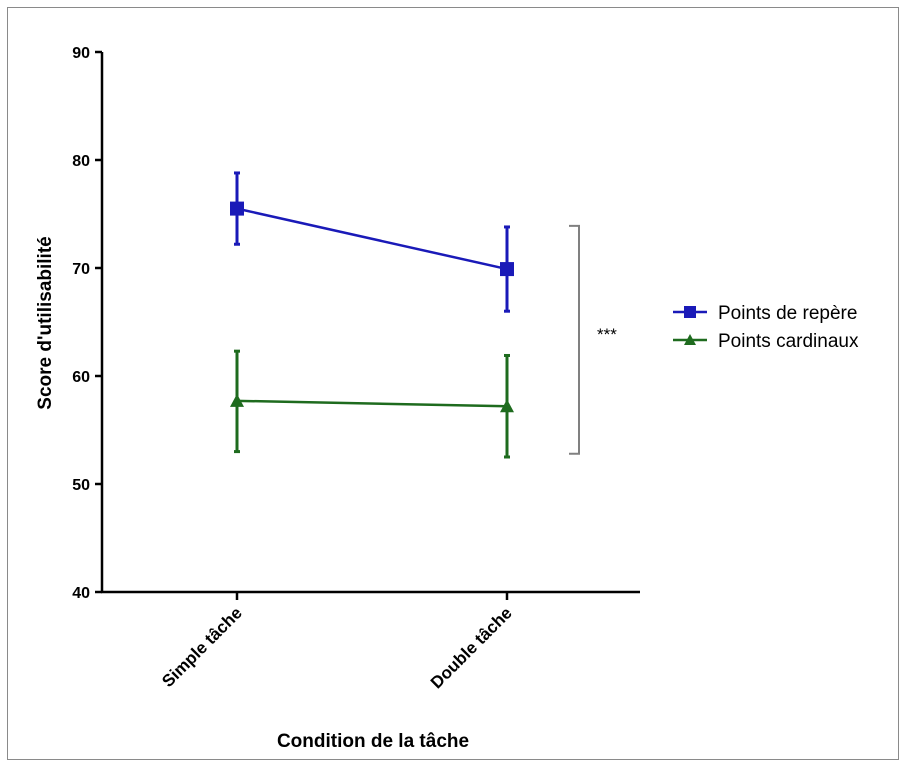 Image resolution: width=908 pixels, height=769 pixels. What do you see at coordinates (766, 327) in the screenshot?
I see `legend: Points de repère Points cardinaux` at bounding box center [766, 327].